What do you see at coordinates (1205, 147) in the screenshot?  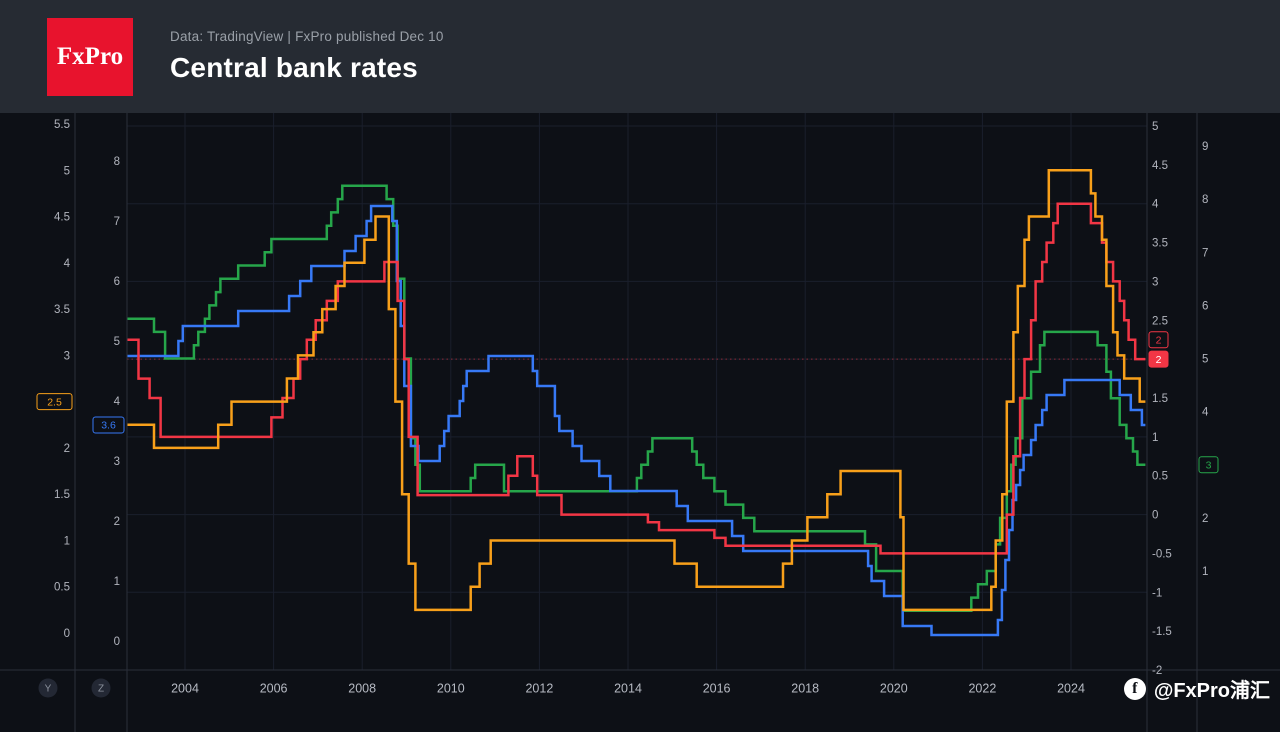 I see `svg-text: 9` at bounding box center [1205, 147].